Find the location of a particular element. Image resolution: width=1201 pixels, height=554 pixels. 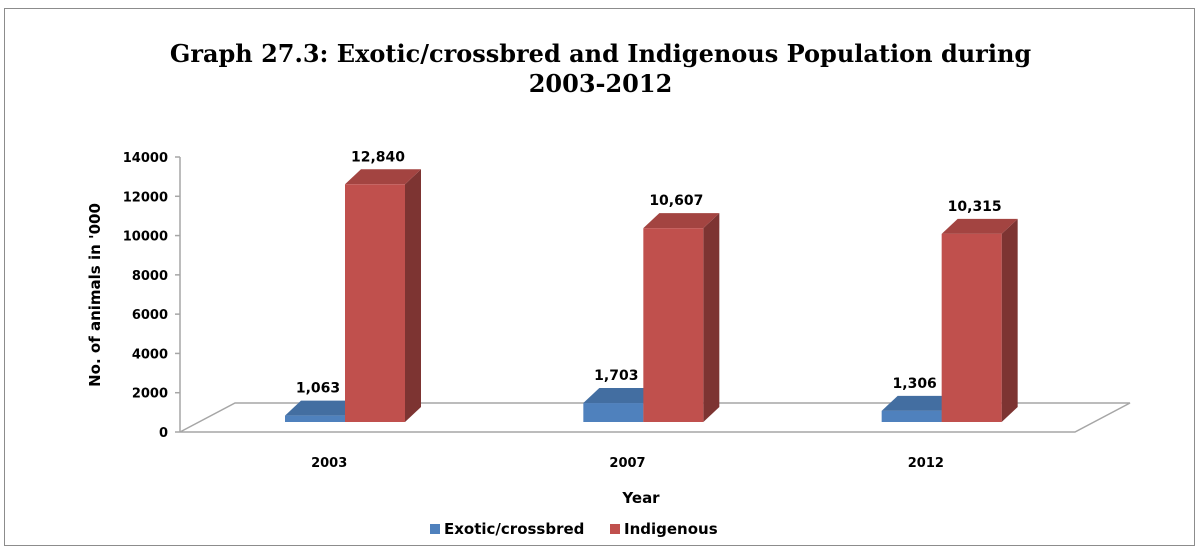

y-tick-label: 6000 is located at coordinates (150, 315).